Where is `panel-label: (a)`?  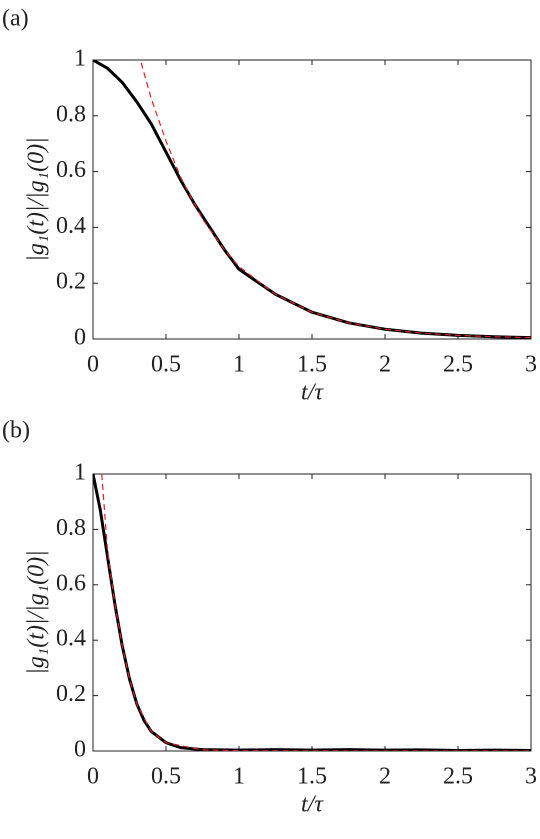
panel-label: (a) is located at coordinates (15, 19).